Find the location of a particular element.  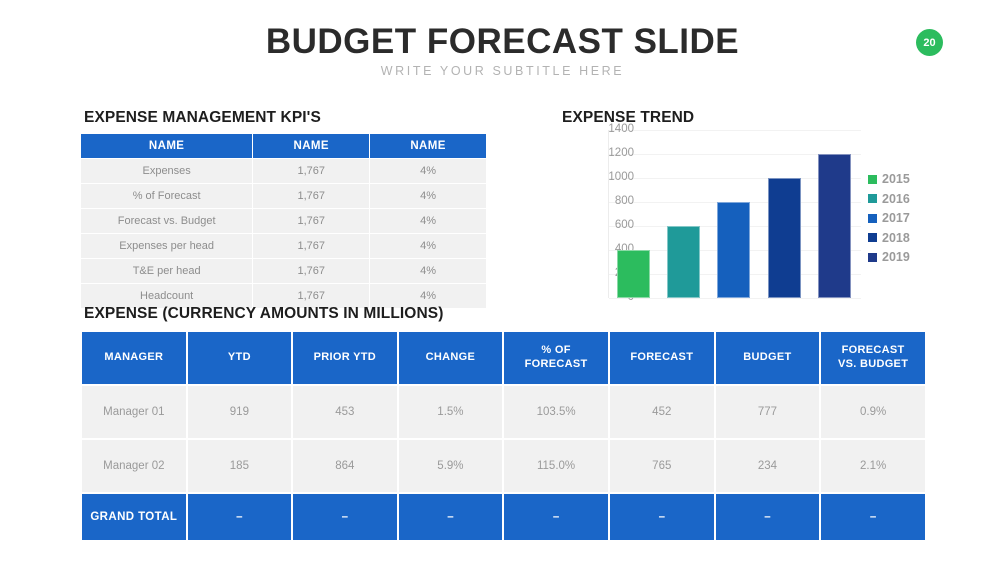

kpi-col-header-0: NAME is located at coordinates (167, 146).